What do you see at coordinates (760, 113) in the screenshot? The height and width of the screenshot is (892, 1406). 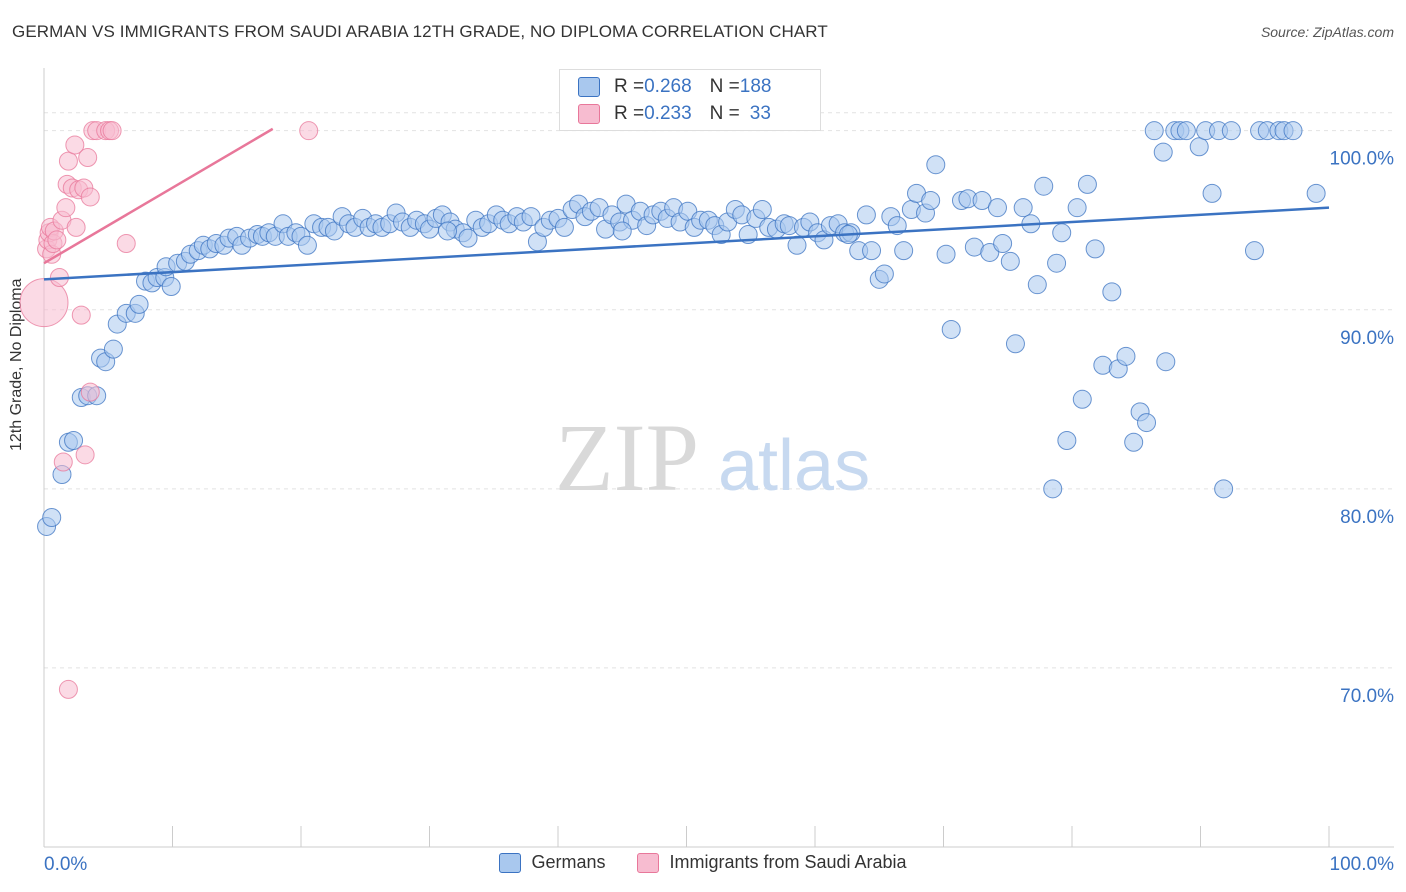 I see `saudi-n-value: 33` at bounding box center [760, 113].